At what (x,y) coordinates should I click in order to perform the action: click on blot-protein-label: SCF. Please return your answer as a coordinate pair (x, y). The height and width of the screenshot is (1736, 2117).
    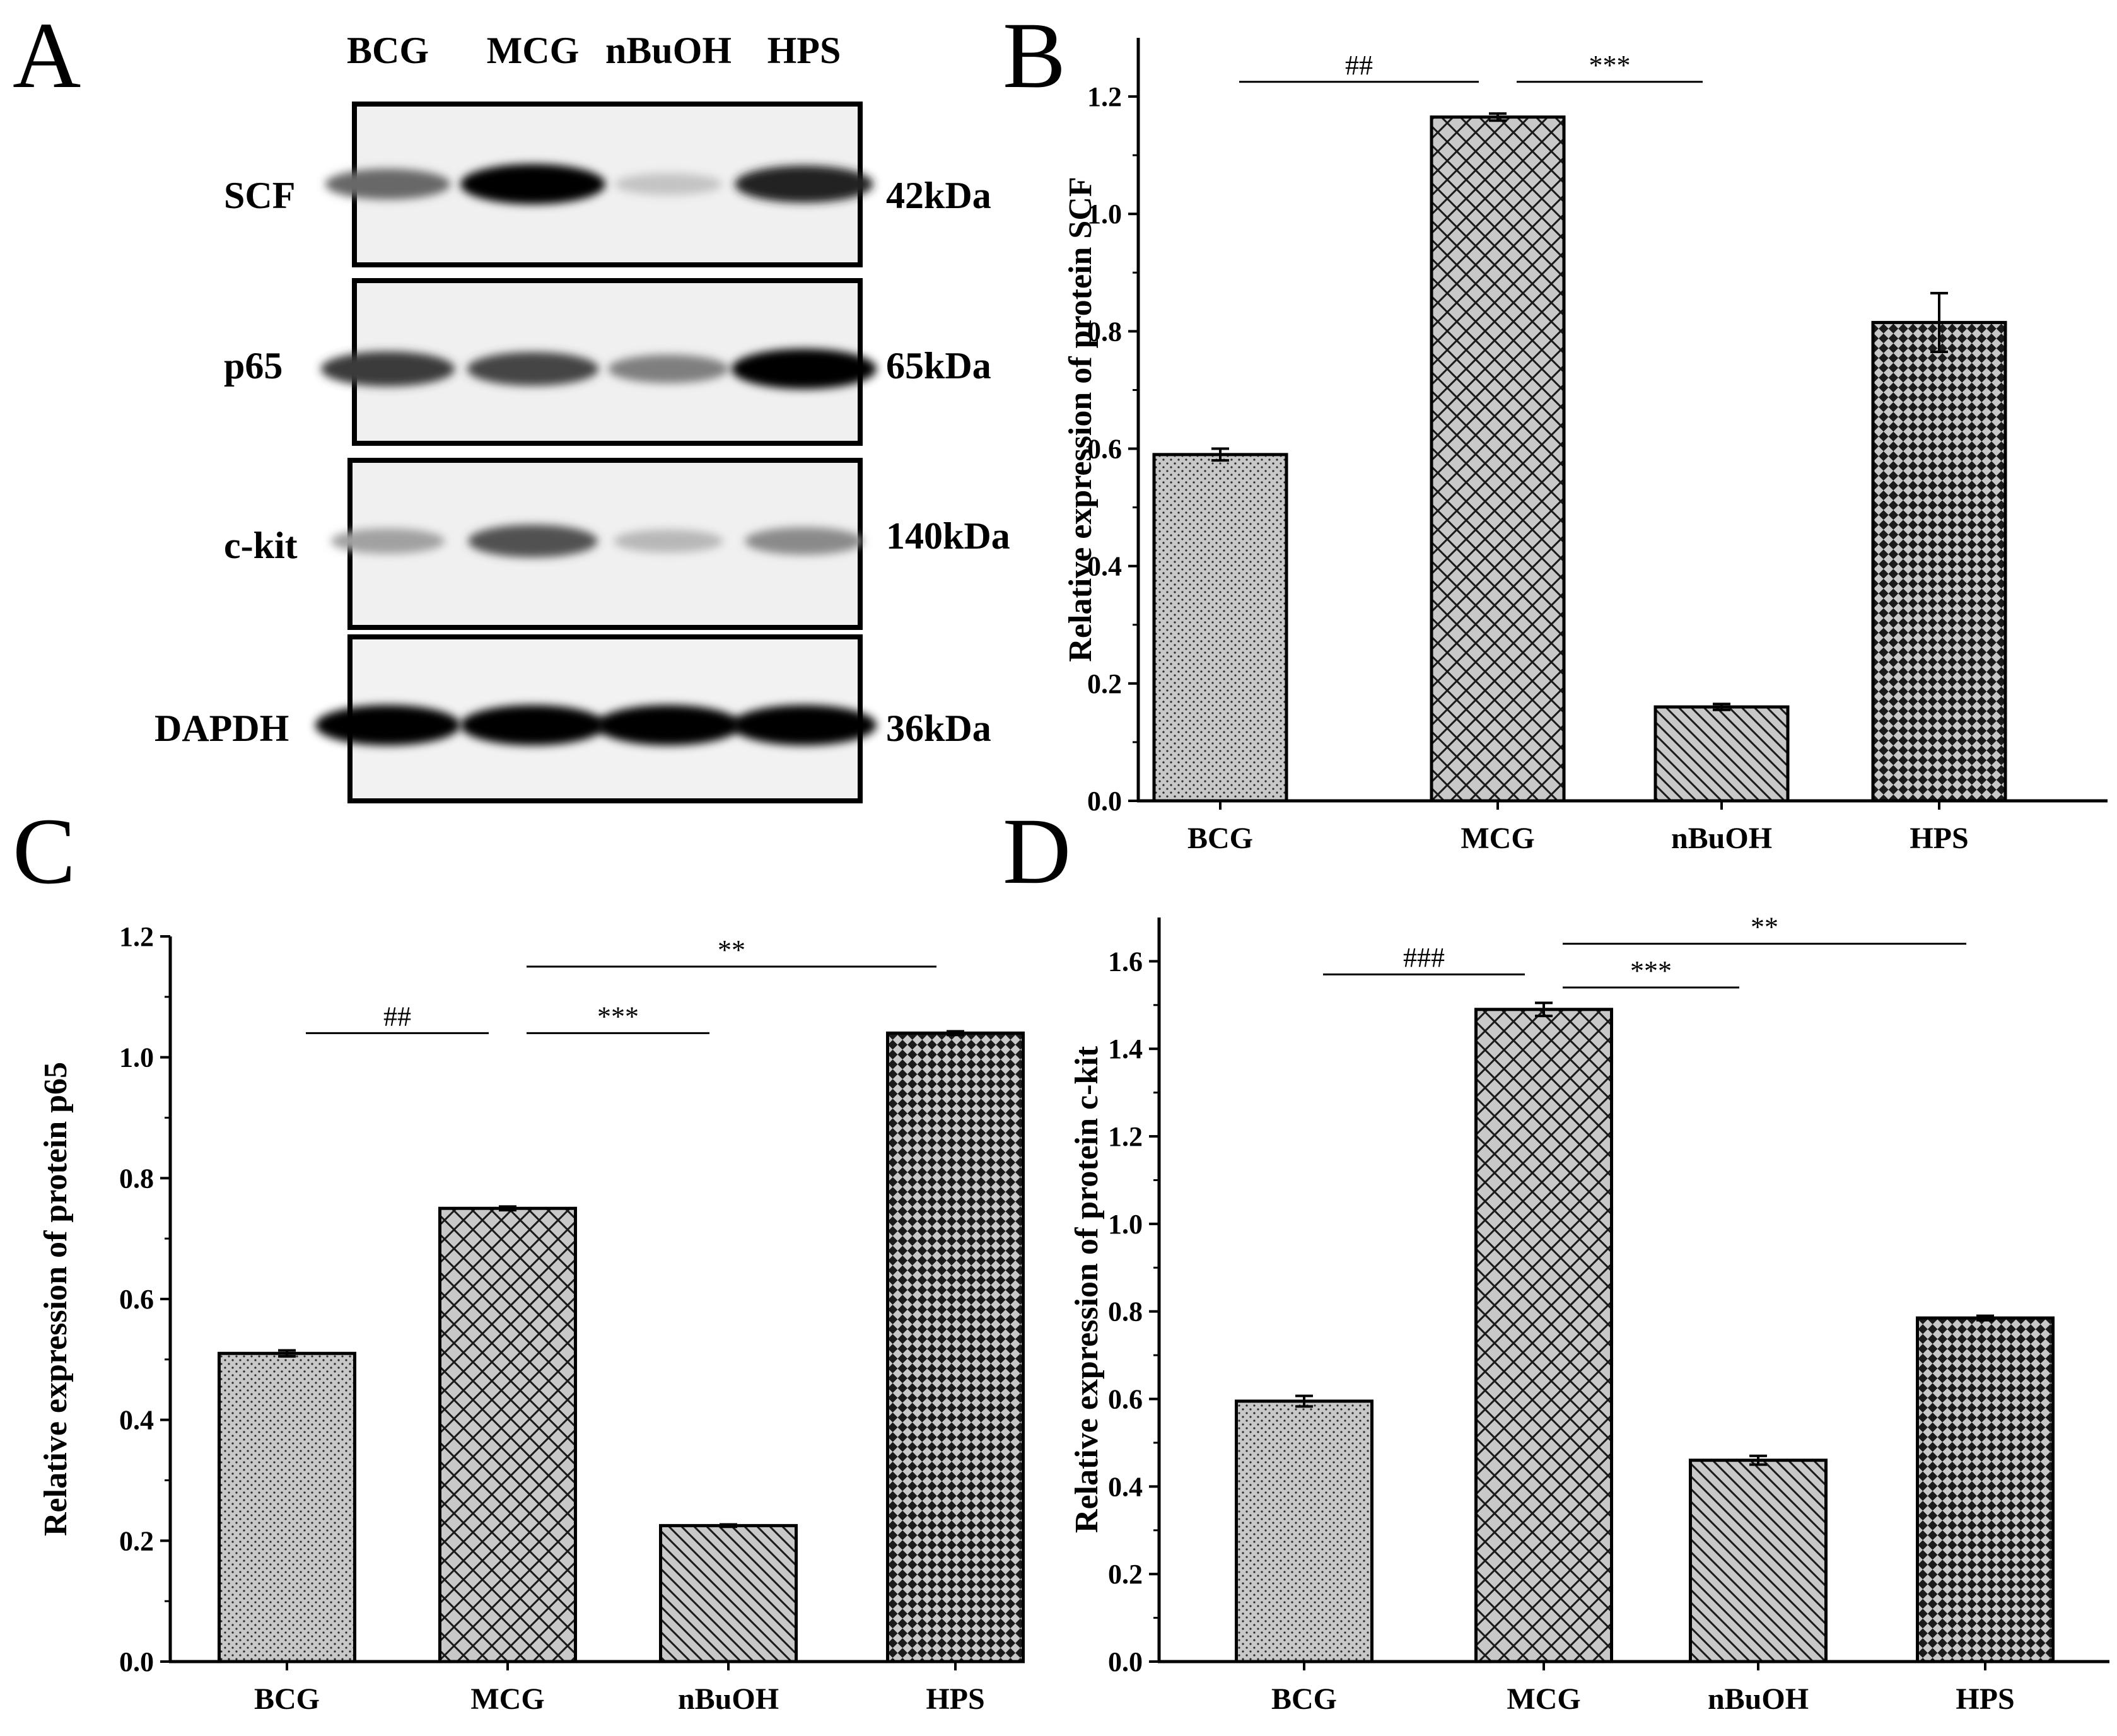
    Looking at the image, I should click on (259, 195).